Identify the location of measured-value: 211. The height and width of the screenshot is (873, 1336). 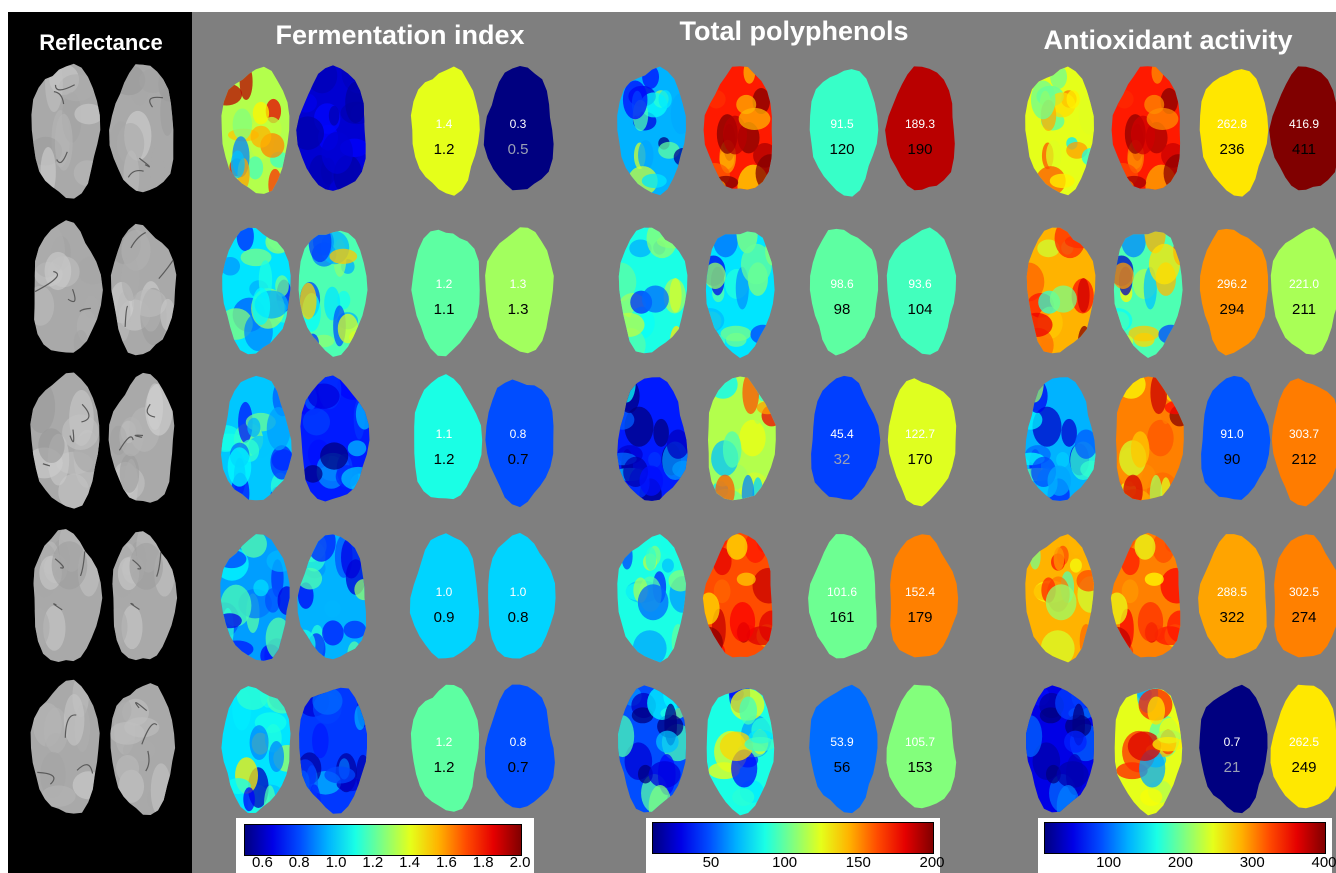
(1304, 309).